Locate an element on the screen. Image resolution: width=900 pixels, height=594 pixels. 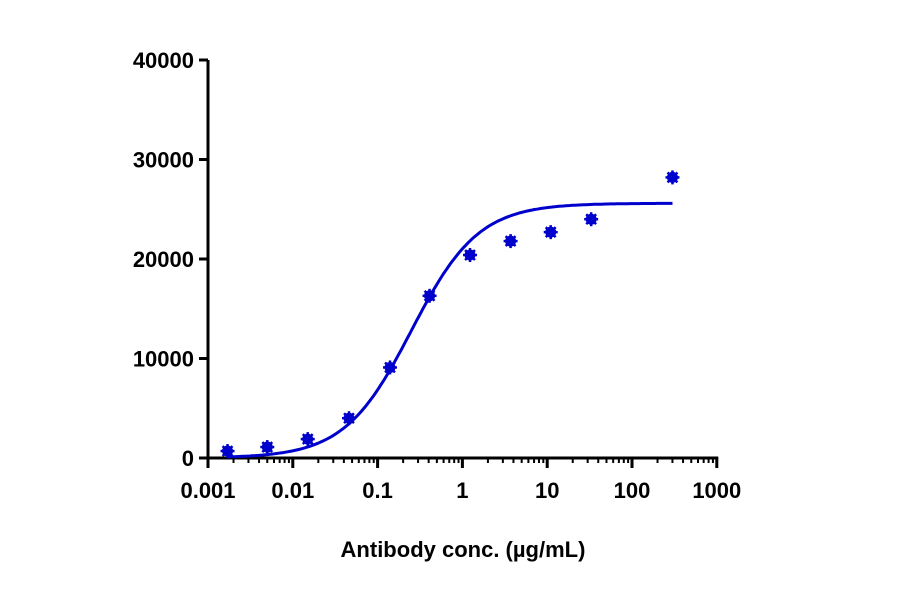
x-tick-label: 0.1 is located at coordinates (377, 490).